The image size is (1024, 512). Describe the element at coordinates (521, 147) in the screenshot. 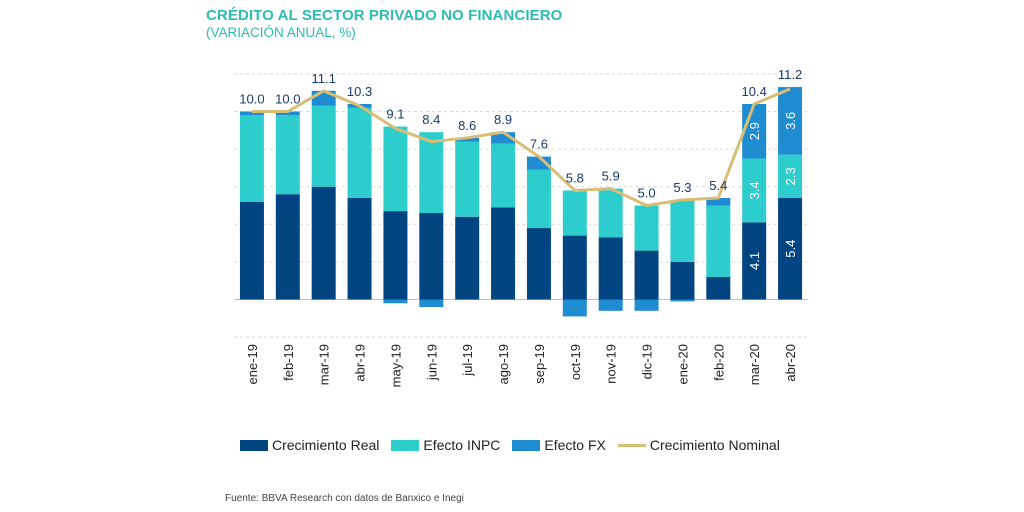

I see `line-crecimiento-nominal` at that location.